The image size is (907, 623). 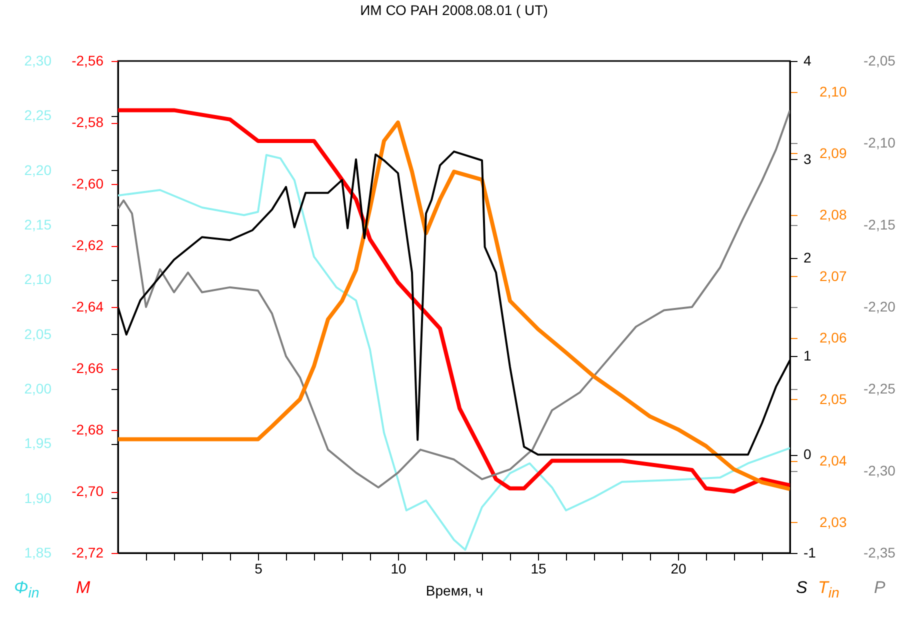 What do you see at coordinates (808, 60) in the screenshot?
I see `y-tick-label: 4` at bounding box center [808, 60].